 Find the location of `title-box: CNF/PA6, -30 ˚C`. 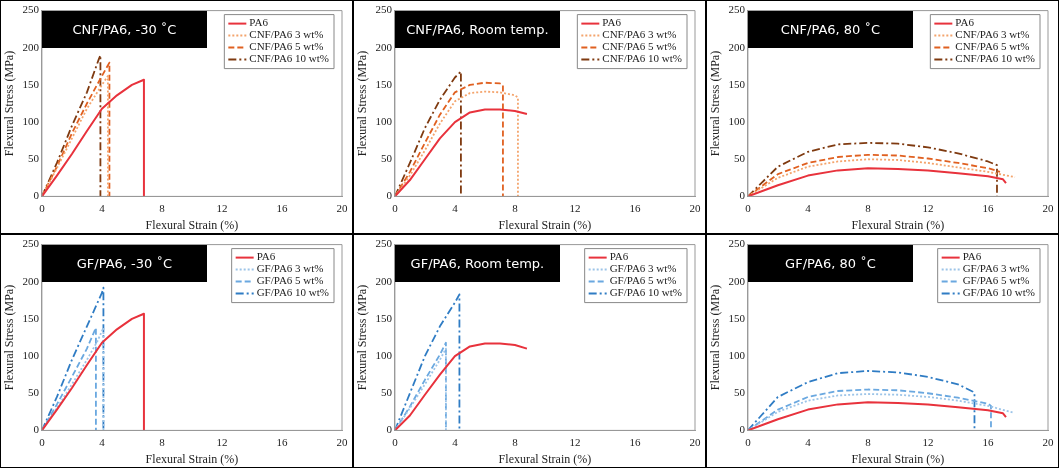

title-box: CNF/PA6, -30 ˚C is located at coordinates (124, 29).